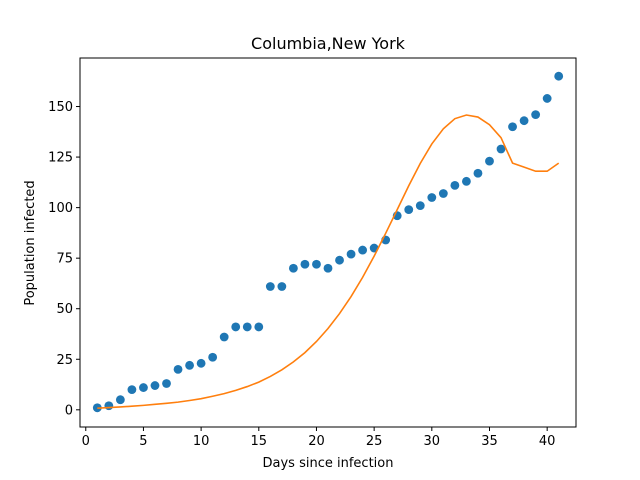 This screenshot has width=640, height=480. What do you see at coordinates (432, 441) in the screenshot?
I see `x-tick-label: 30` at bounding box center [432, 441].